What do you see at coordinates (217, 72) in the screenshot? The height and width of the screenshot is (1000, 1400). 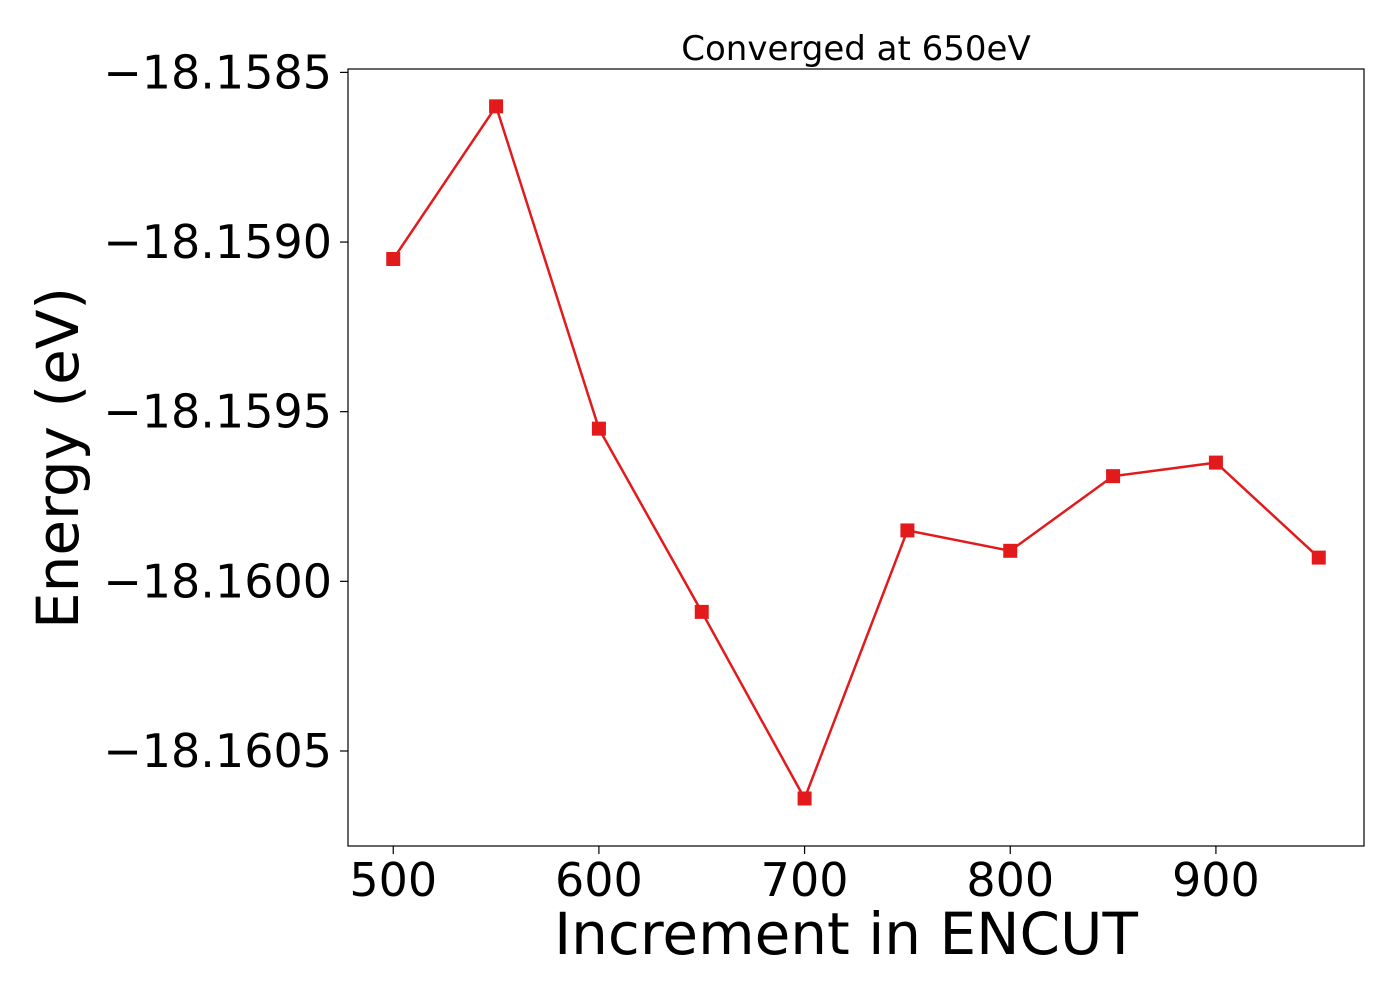 I see `y-tick-label: −18.1585` at bounding box center [217, 72].